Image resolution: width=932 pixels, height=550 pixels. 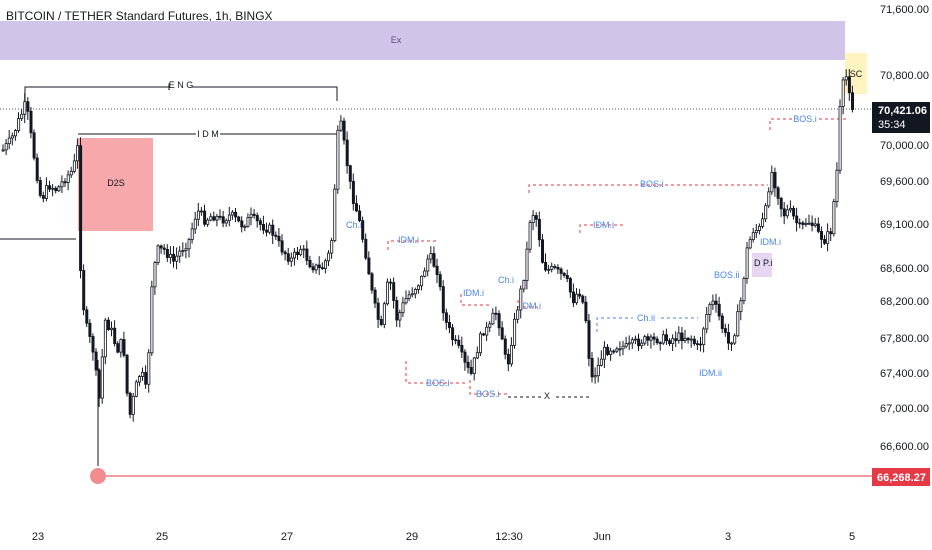 What do you see at coordinates (602, 537) in the screenshot?
I see `time-tick-label: Jun` at bounding box center [602, 537].